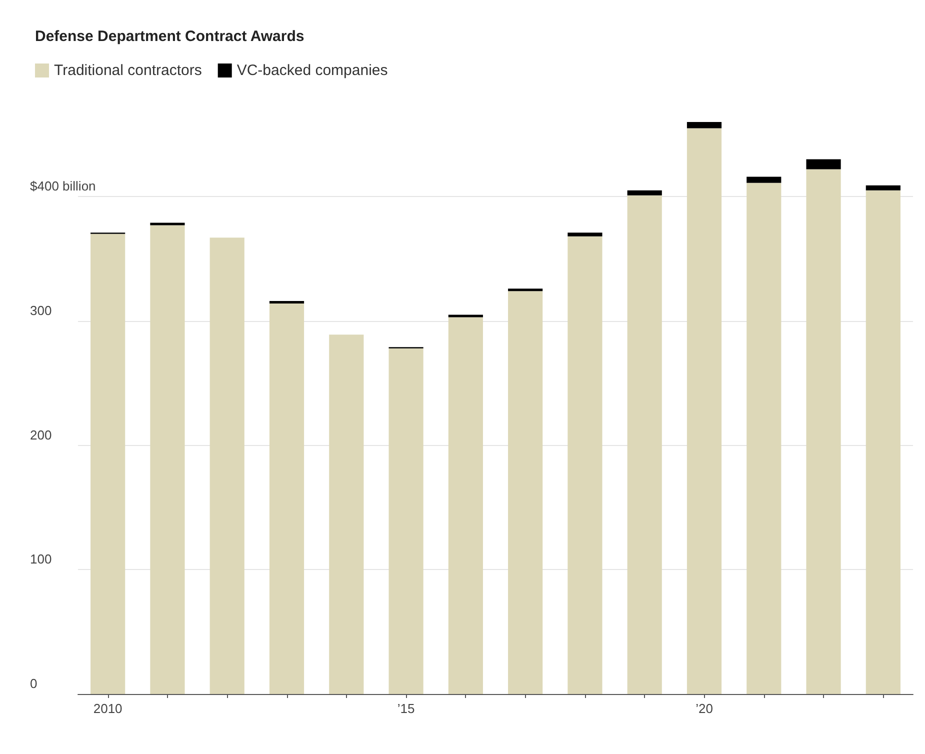 The image size is (925, 754). What do you see at coordinates (34, 683) in the screenshot?
I see `y-tick-label: 0` at bounding box center [34, 683].